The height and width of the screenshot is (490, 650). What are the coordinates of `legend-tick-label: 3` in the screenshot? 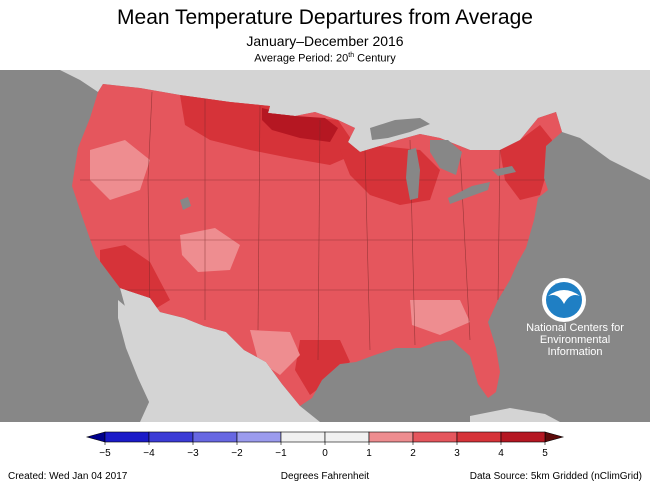 It's located at (457, 453).